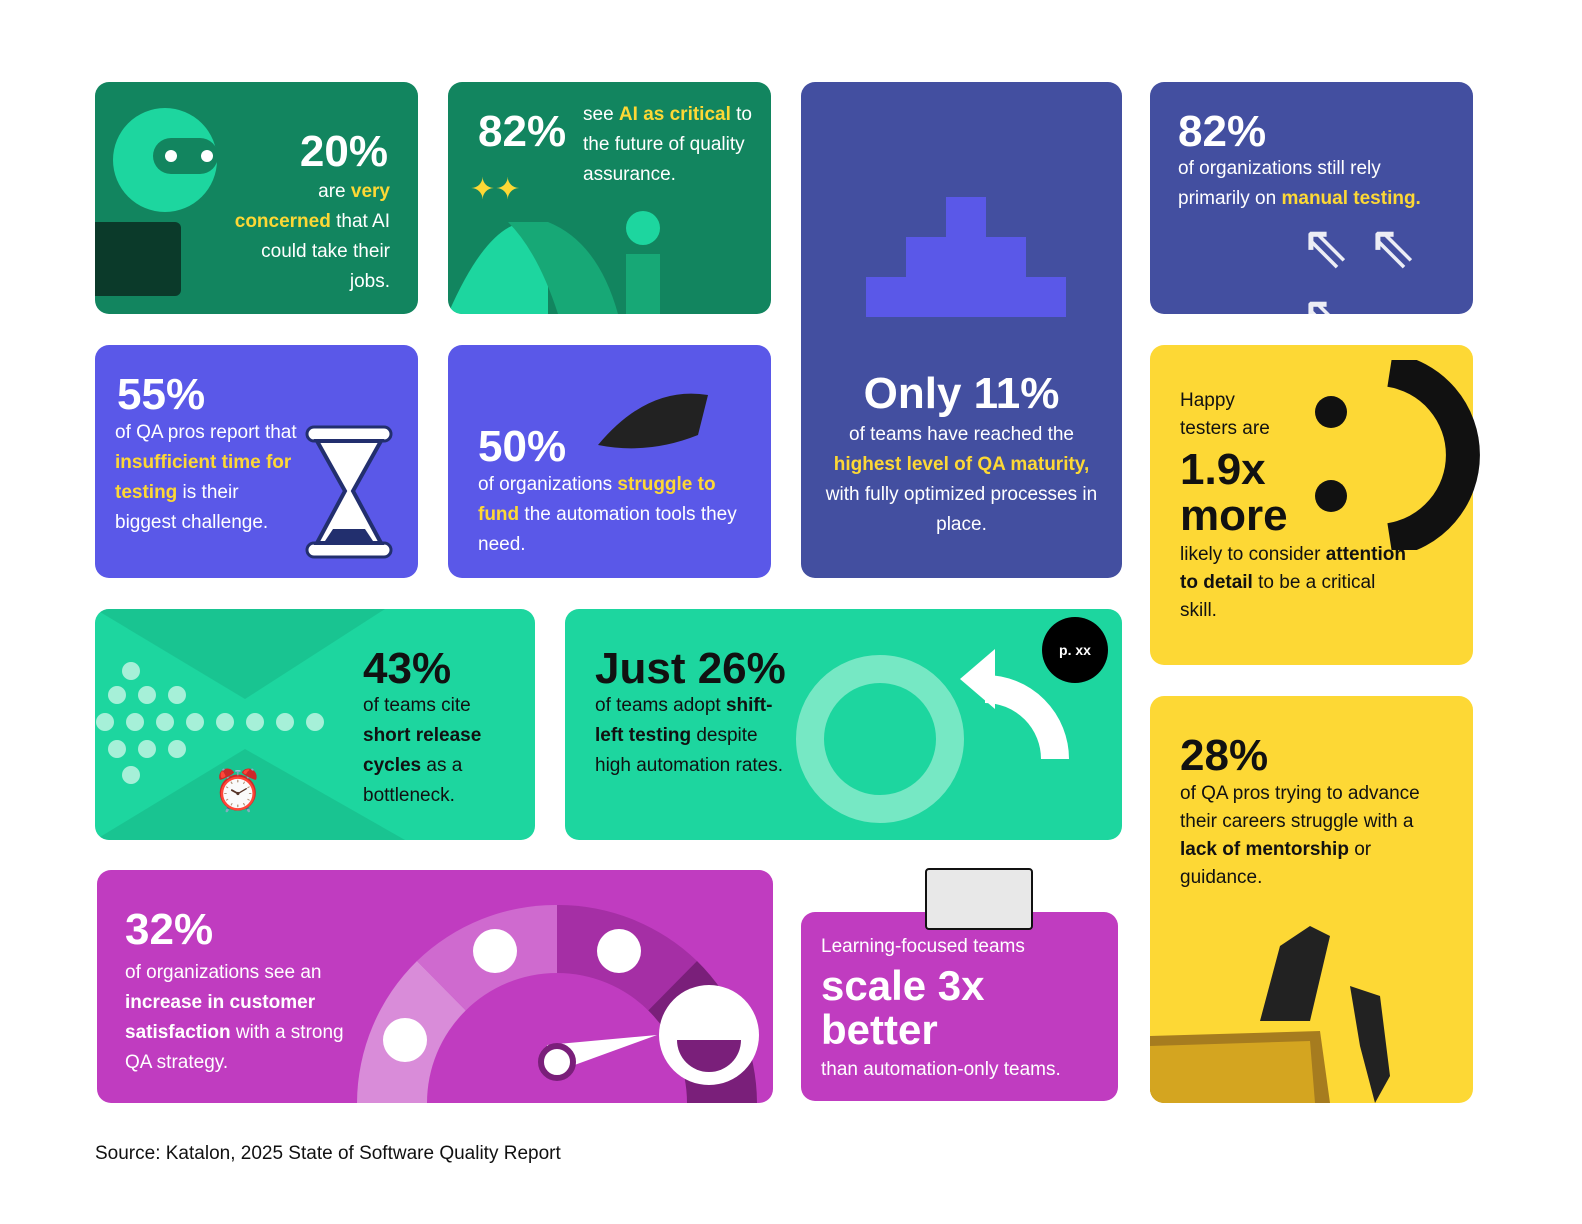 The width and height of the screenshot is (1582, 1224). Describe the element at coordinates (312, 206) in the screenshot. I see `stat-highlight: very concerned` at that location.